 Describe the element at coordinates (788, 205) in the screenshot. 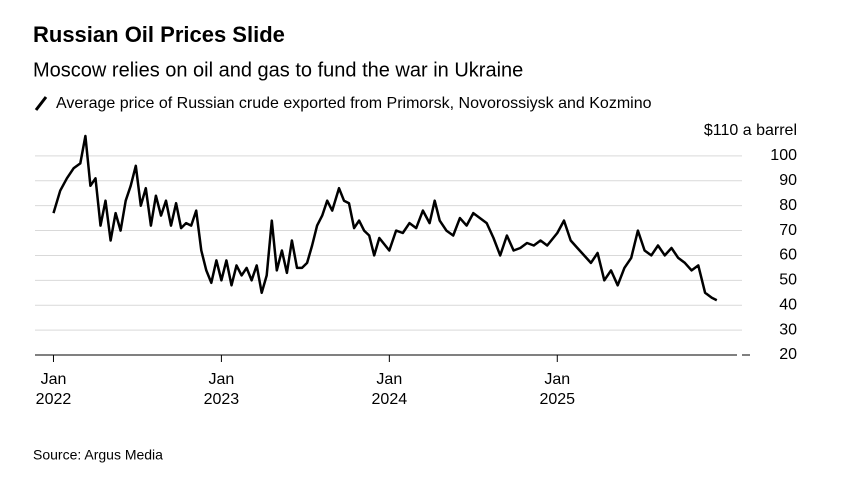

I see `y-tick-label: 80` at that location.